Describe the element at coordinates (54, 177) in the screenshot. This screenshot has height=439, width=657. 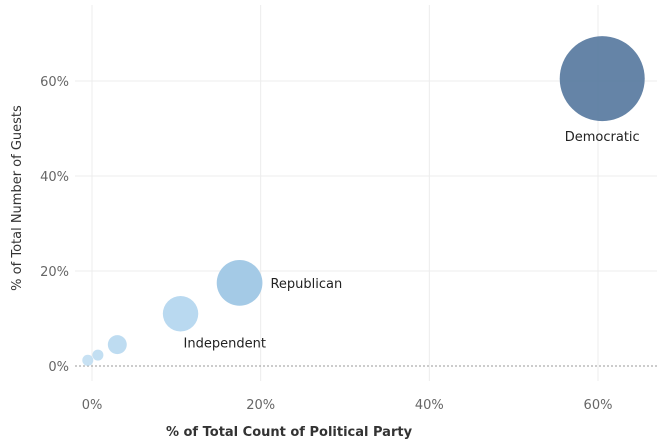
I see `y-tick-label: 40%` at that location.